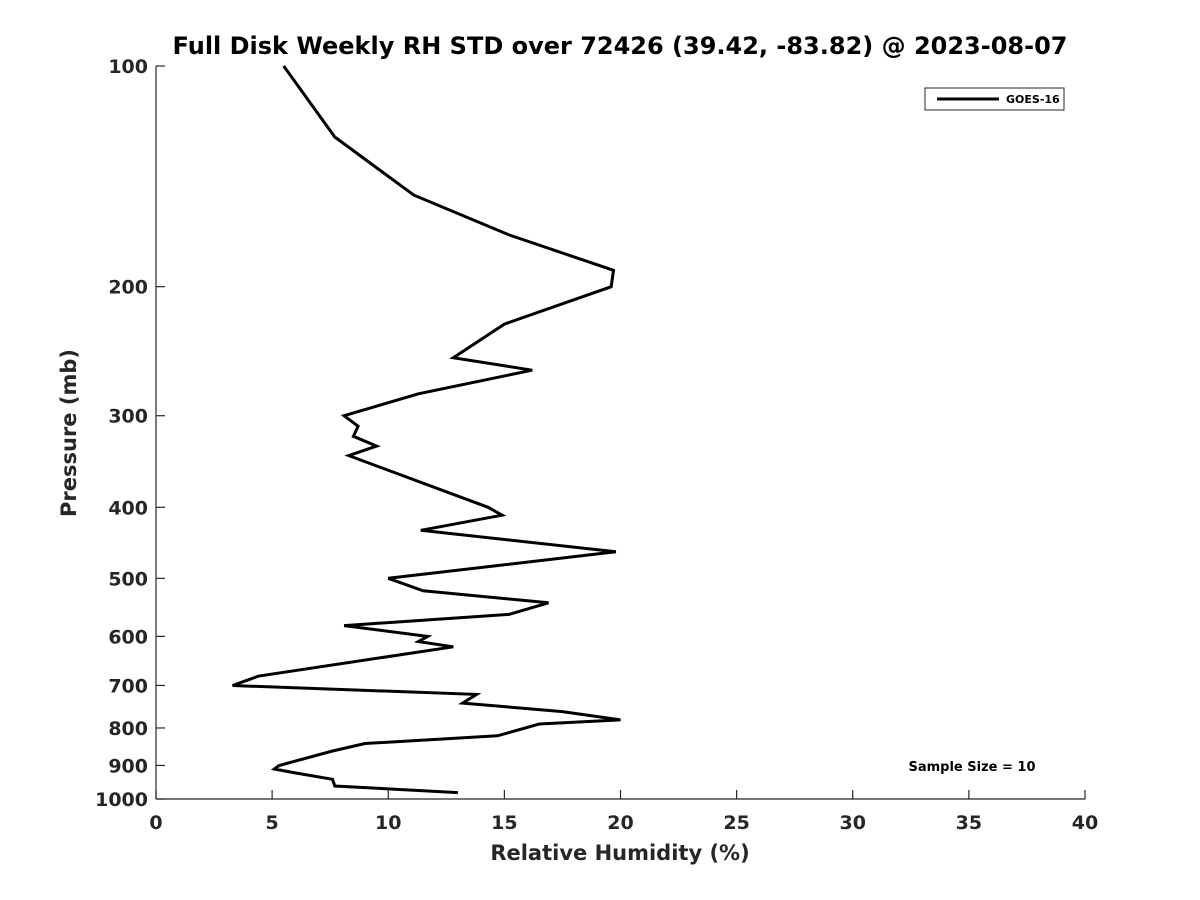 This screenshot has width=1200, height=900. What do you see at coordinates (128, 637) in the screenshot?
I see `y-tick-label: 600` at bounding box center [128, 637].